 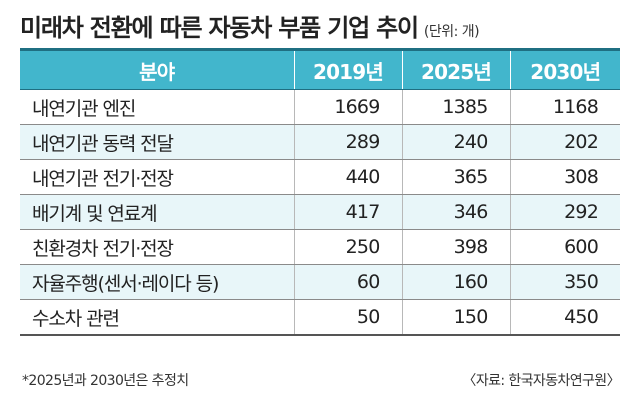 I want to click on value-2019: 50, so click(x=347, y=317).